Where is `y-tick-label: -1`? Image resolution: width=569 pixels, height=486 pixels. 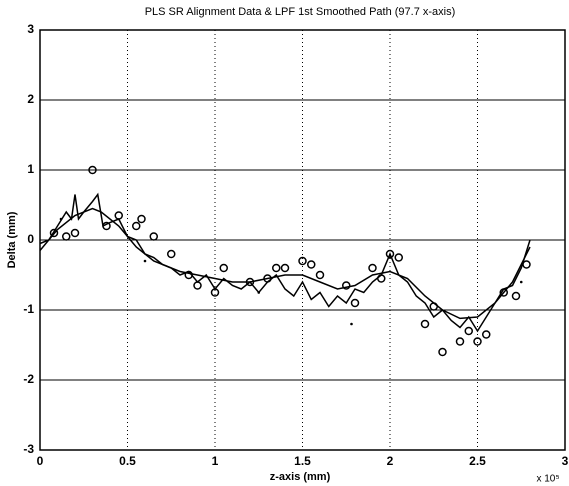
y-tick-label: -1 is located at coordinates (28, 309).